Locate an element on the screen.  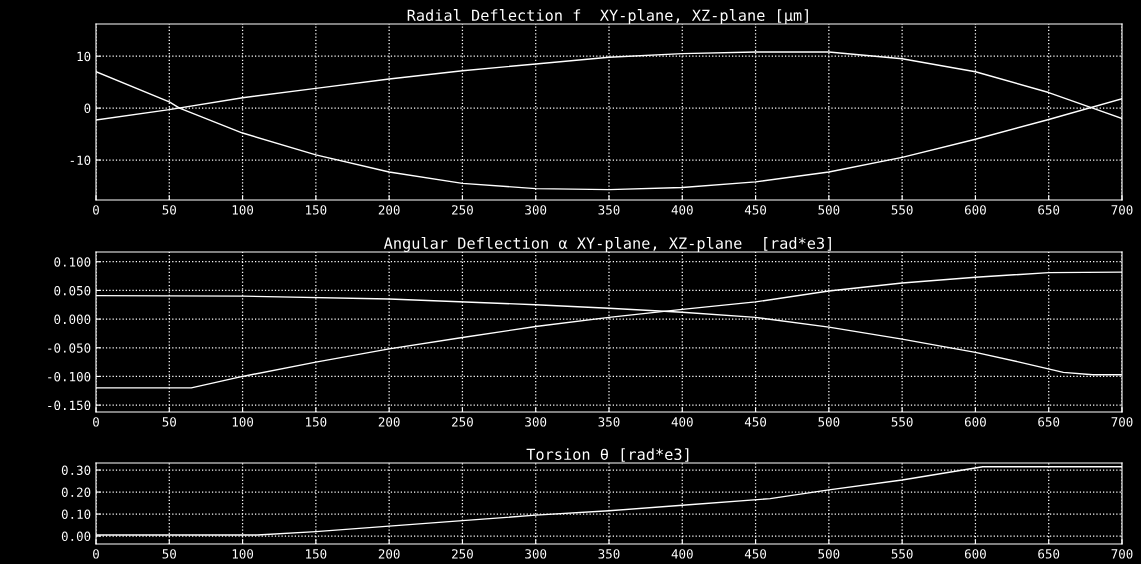
y-tick-label: 0.00 is located at coordinates (76, 536).